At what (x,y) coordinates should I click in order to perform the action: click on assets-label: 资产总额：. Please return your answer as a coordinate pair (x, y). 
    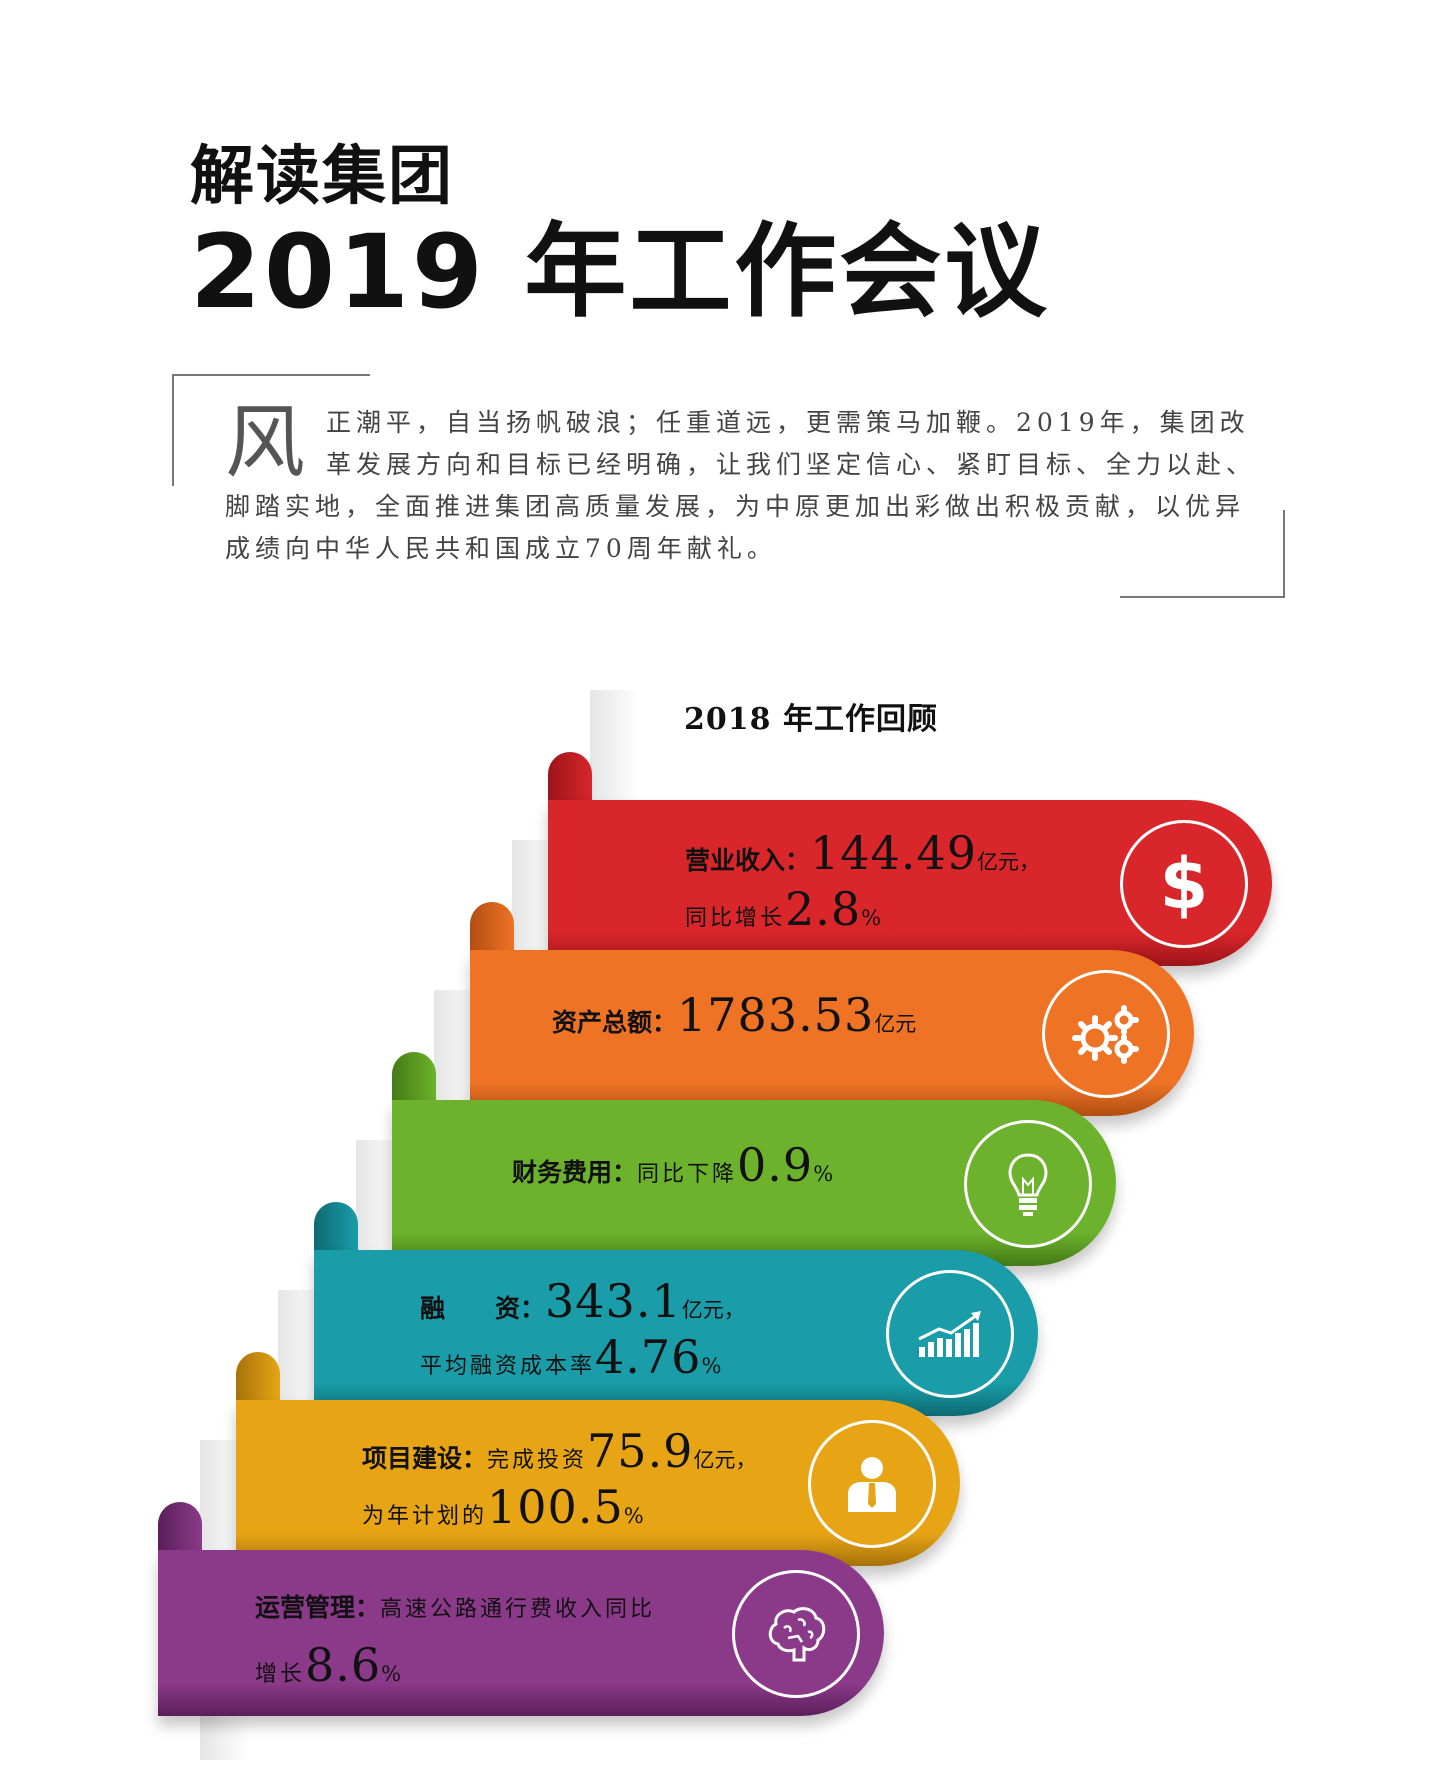
    Looking at the image, I should click on (615, 1022).